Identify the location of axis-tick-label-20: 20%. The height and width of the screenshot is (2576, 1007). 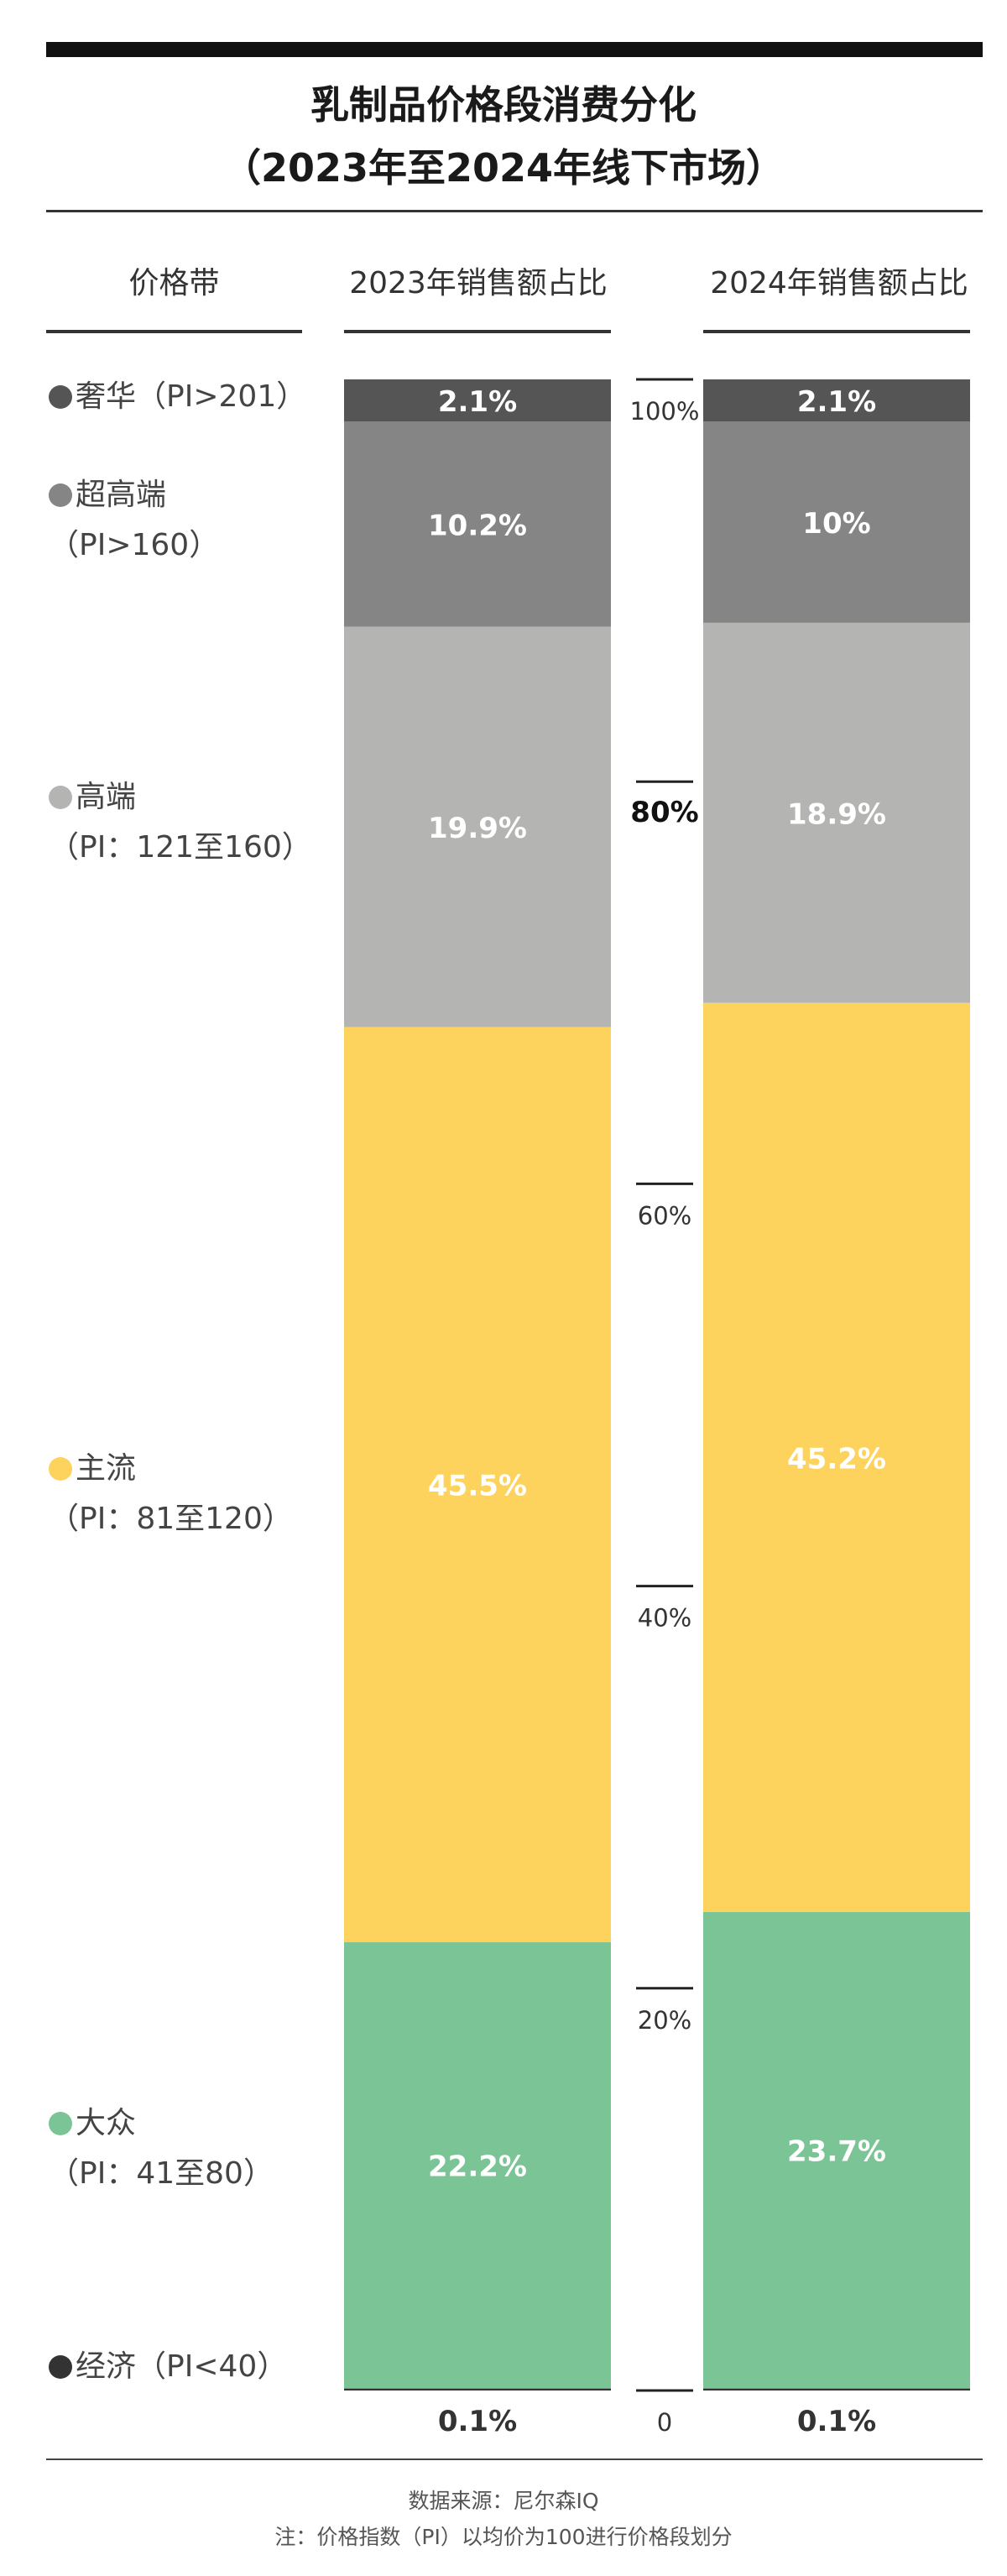
(664, 2020).